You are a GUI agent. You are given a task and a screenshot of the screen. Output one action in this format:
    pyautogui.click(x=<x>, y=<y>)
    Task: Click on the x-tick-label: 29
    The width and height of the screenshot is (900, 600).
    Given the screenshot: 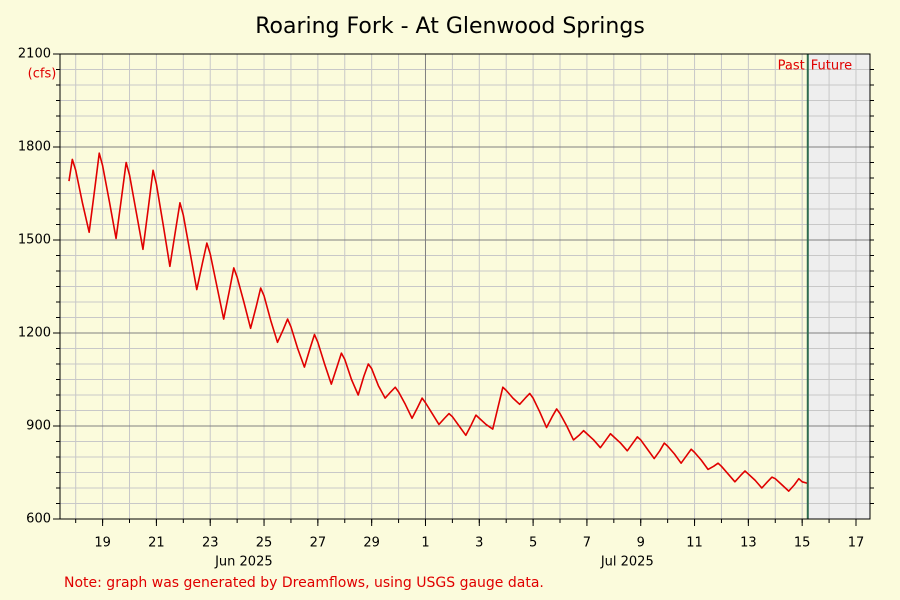 What is the action you would take?
    pyautogui.click(x=371, y=543)
    